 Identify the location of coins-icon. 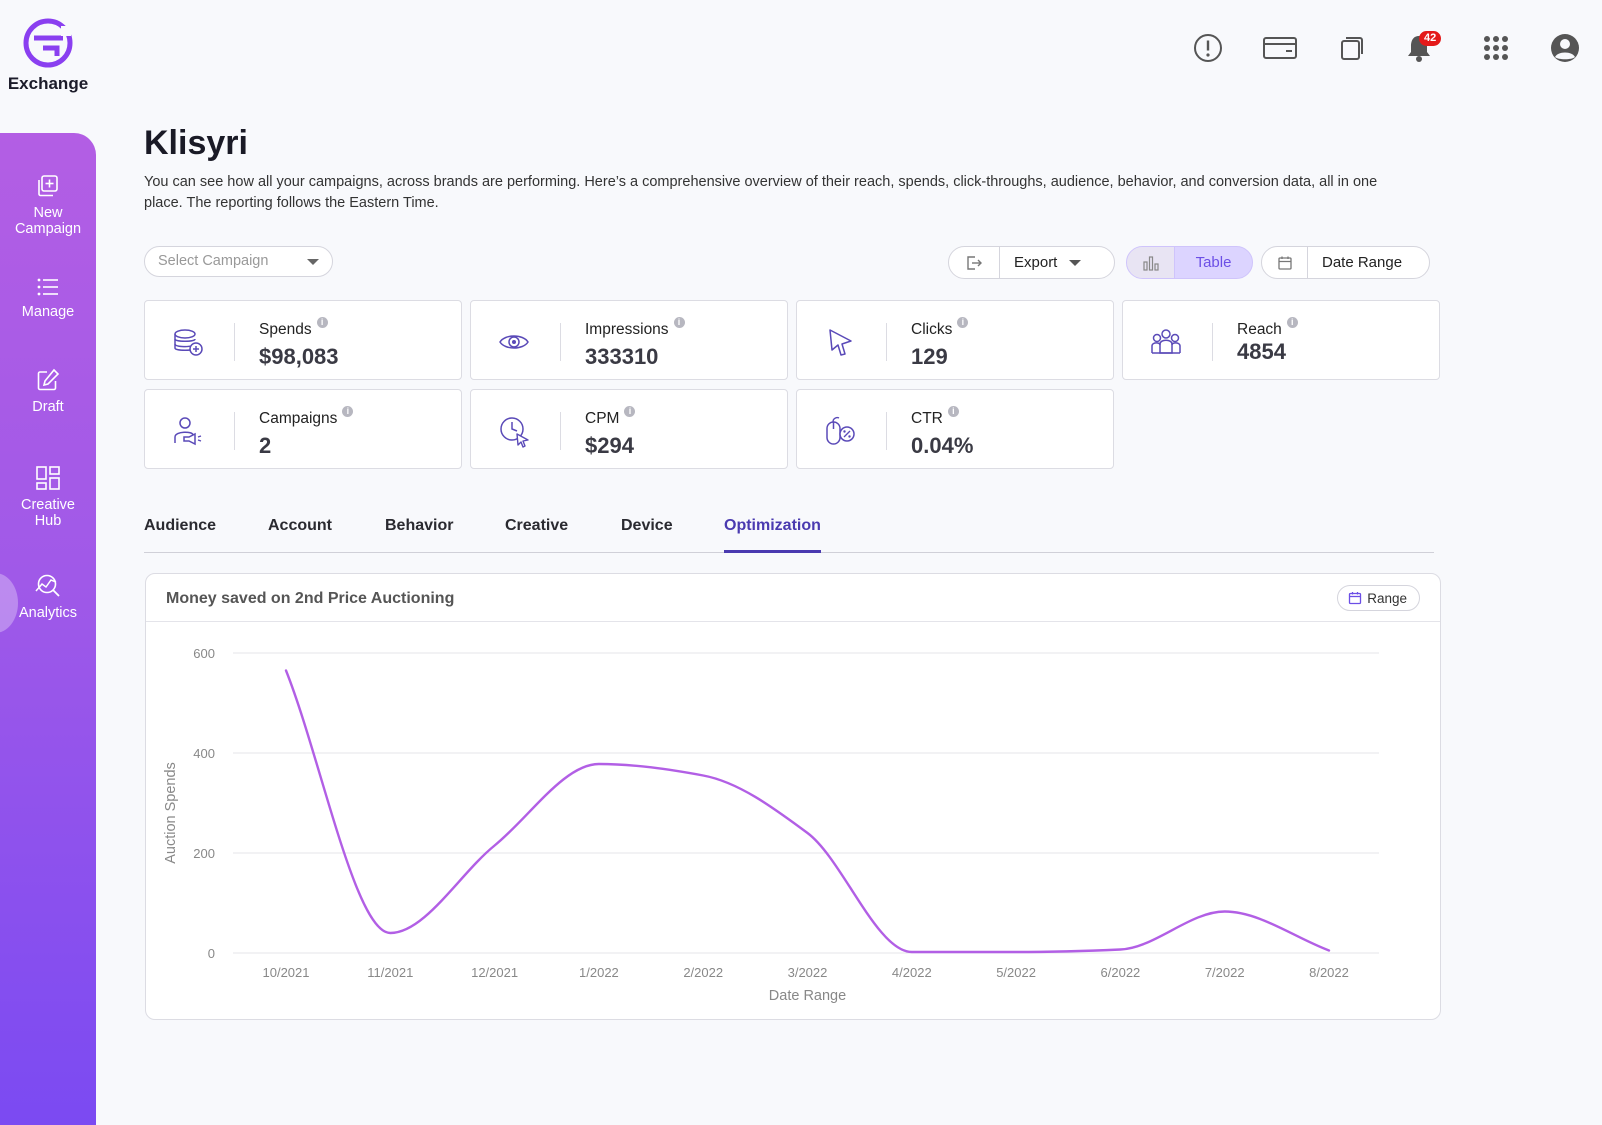
(188, 342).